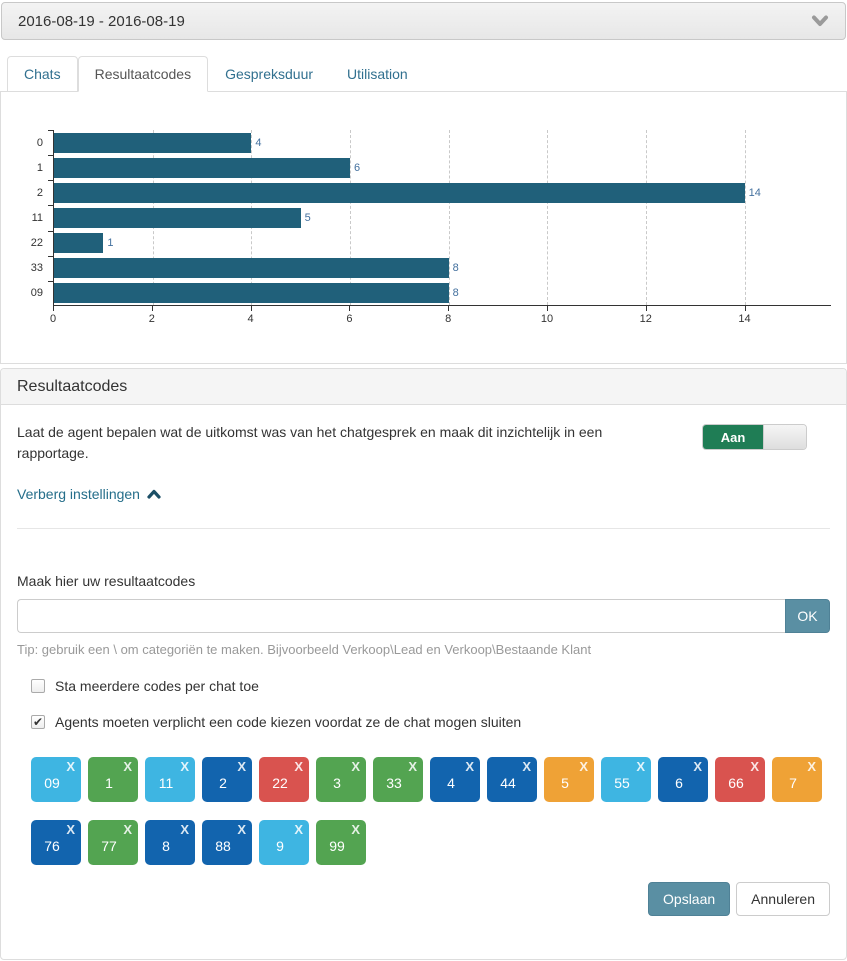 The height and width of the screenshot is (961, 847). I want to click on code-chip-value: 88, so click(223, 845).